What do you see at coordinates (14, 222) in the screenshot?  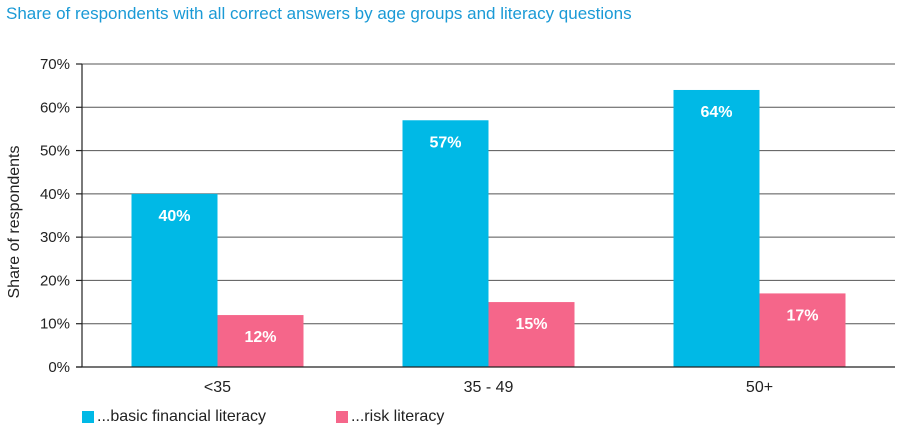 I see `y-axis-title: Share of respondents` at bounding box center [14, 222].